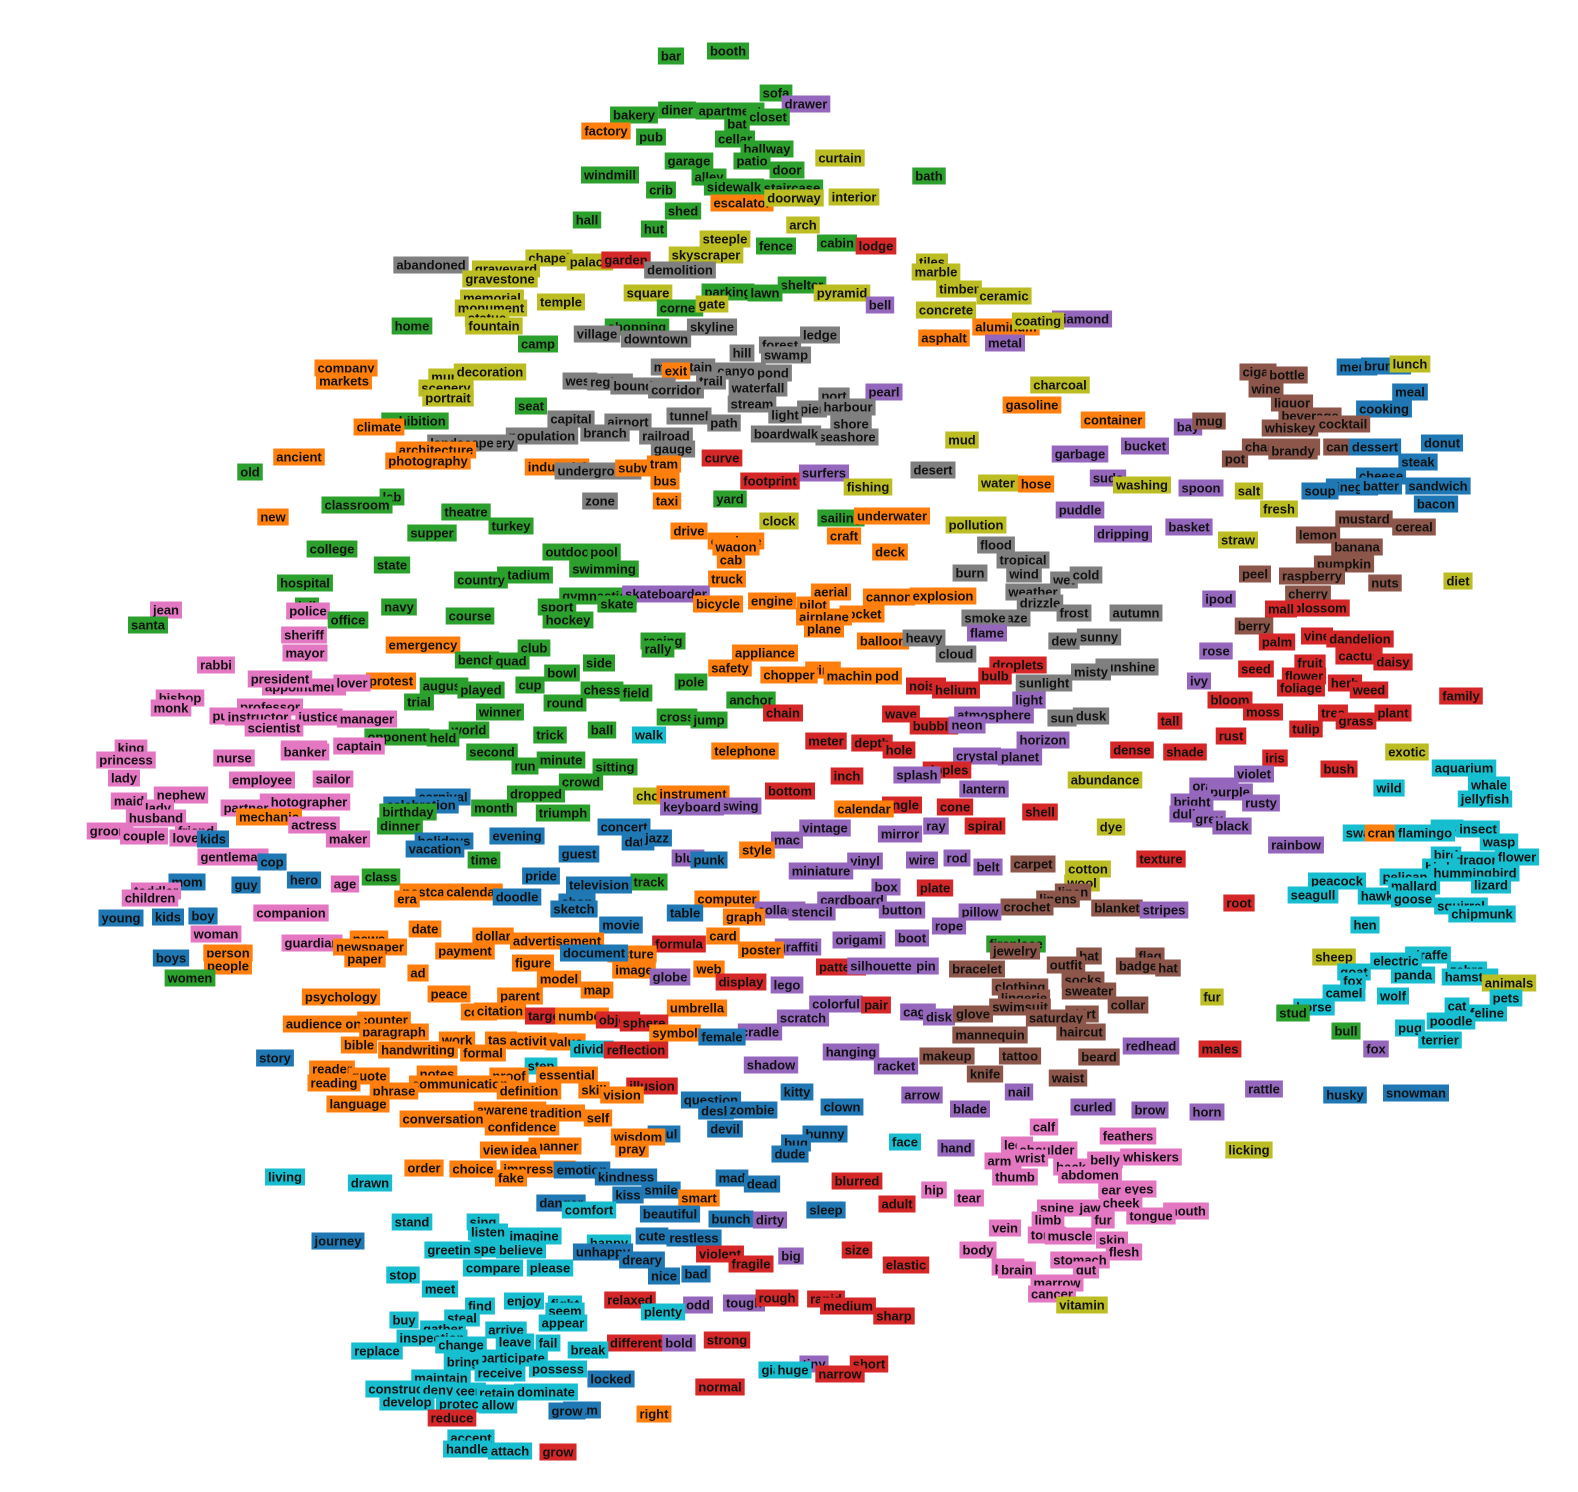  What do you see at coordinates (1393, 713) in the screenshot?
I see `scatter-point: plant` at bounding box center [1393, 713].